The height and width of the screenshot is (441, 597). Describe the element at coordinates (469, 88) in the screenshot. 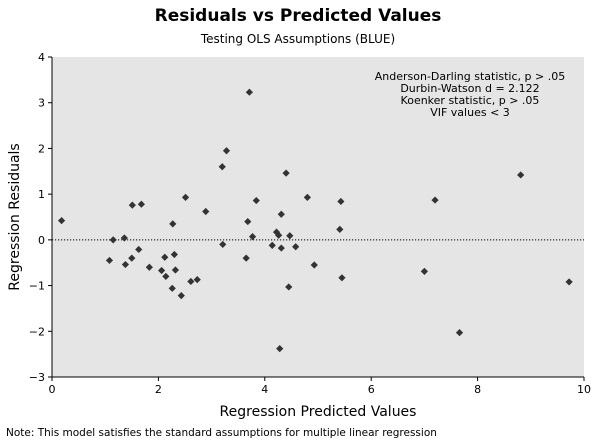

I see `annotation-line: Durbin-Watson d = 2.122` at that location.